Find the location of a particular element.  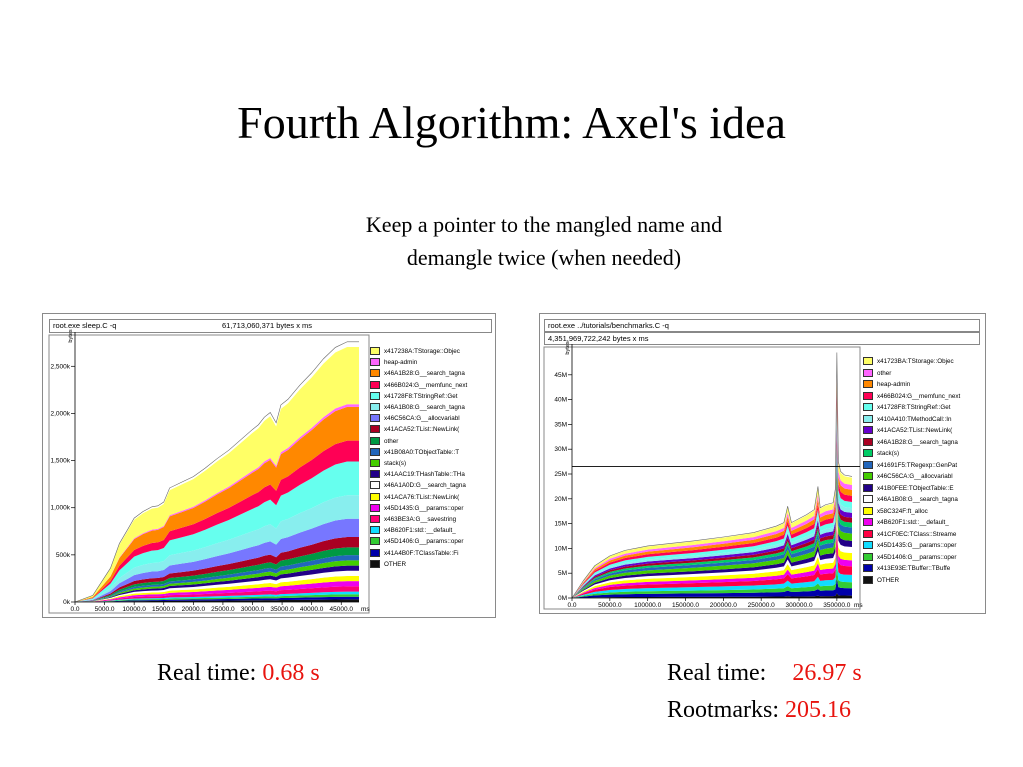

legend-label: x41691F5:TRegexp::GenPat is located at coordinates (917, 465).